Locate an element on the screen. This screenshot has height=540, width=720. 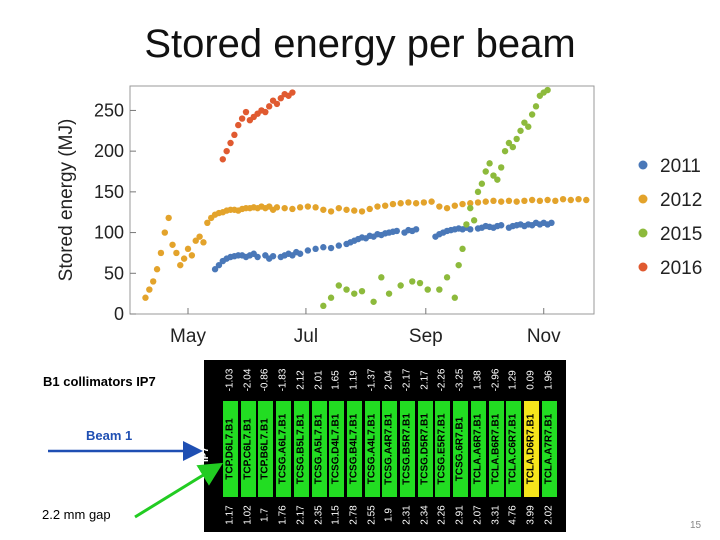
collimator-bottom-value: 2.07 is located at coordinates (478, 515).